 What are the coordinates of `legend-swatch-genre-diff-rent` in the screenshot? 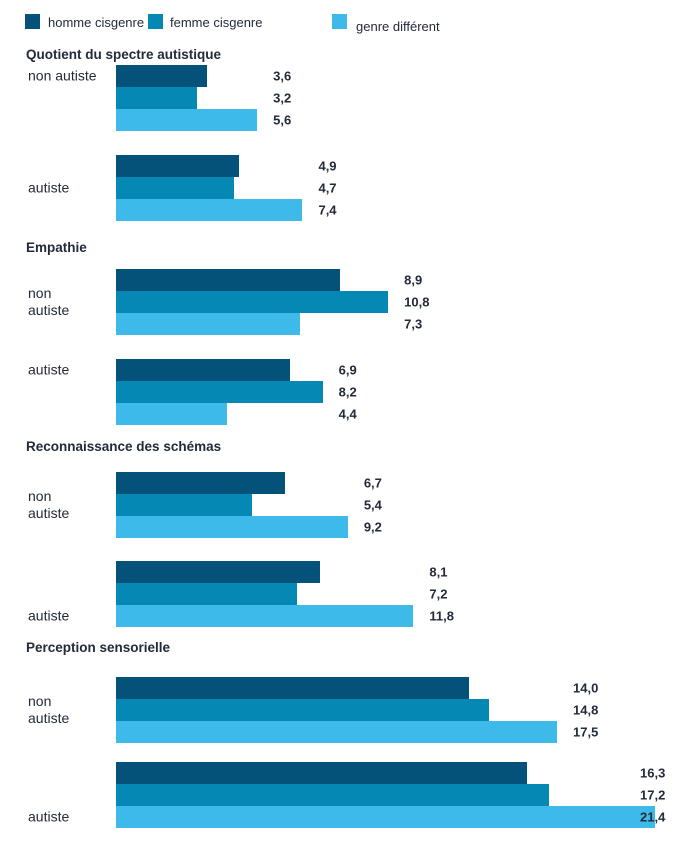 It's located at (339, 21).